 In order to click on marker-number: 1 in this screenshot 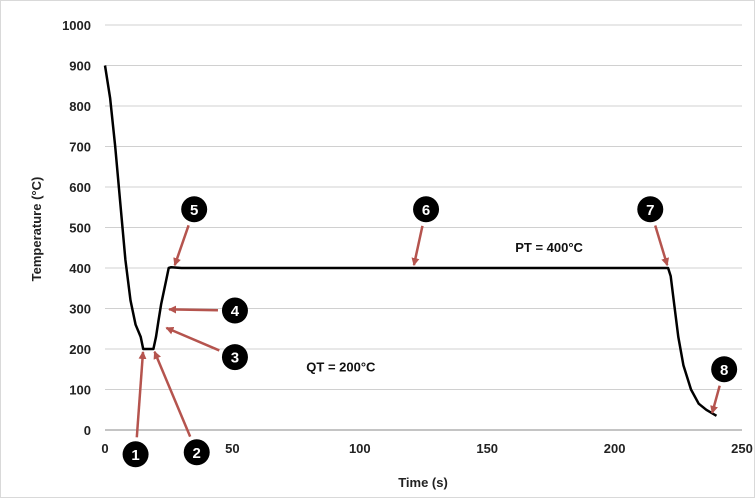, I will do `click(135, 455)`.